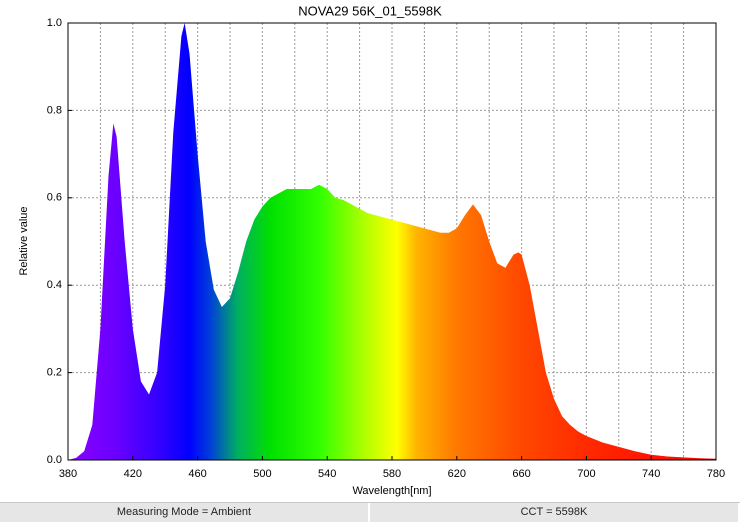 This screenshot has width=740, height=522. What do you see at coordinates (68, 474) in the screenshot?
I see `x-tick-label: 380` at bounding box center [68, 474].